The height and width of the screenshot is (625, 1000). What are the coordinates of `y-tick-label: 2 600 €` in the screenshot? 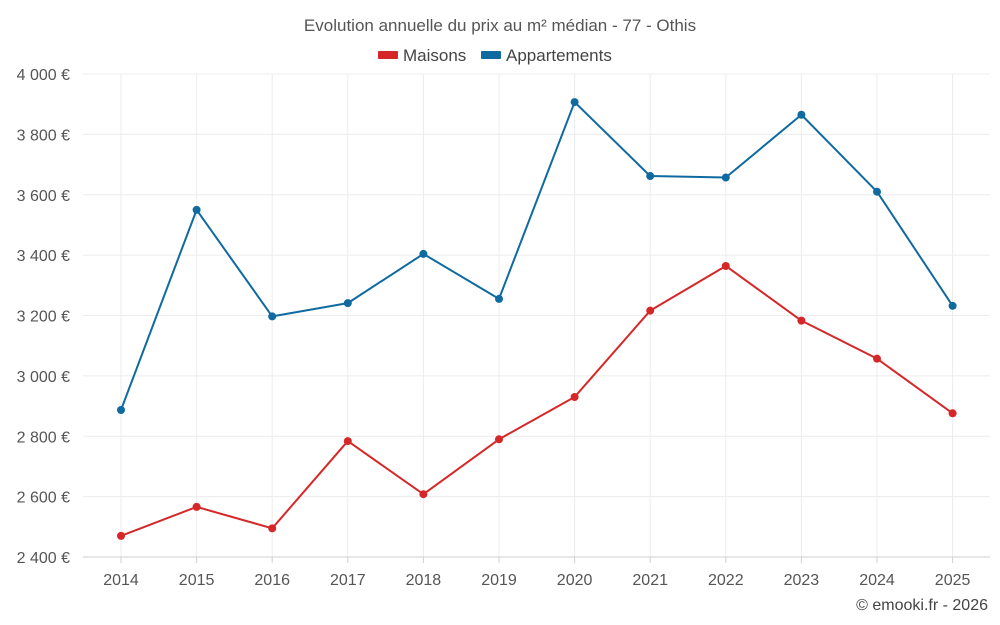 It's located at (43, 498).